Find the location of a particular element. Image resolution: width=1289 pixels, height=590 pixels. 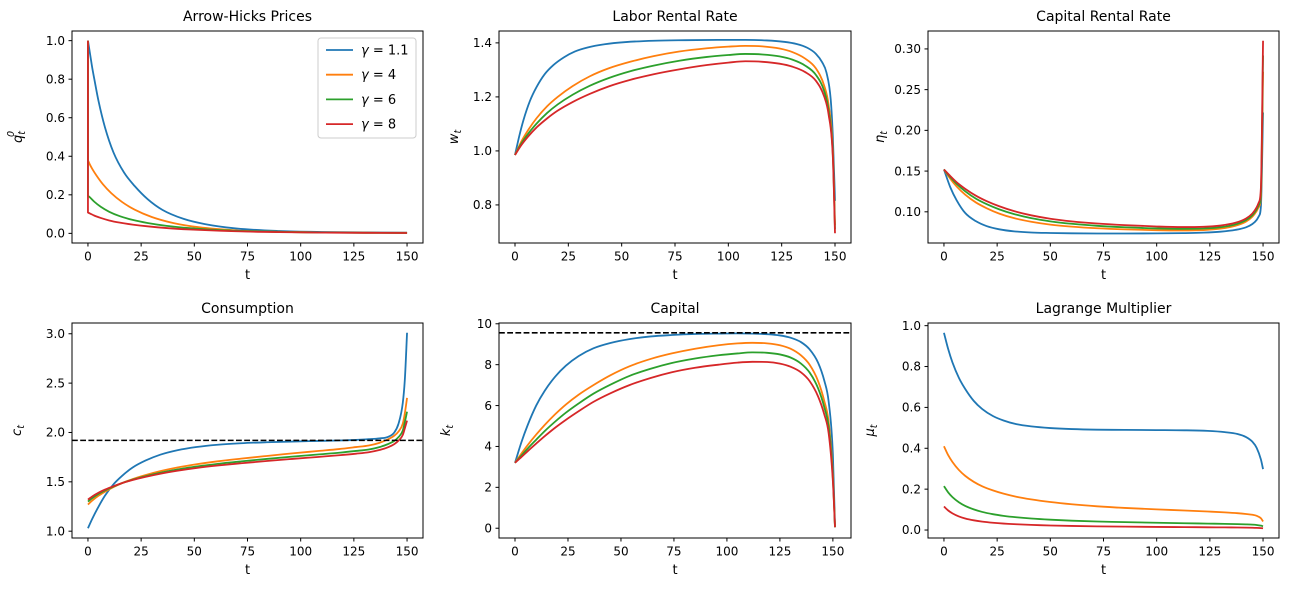

y-tick-label: 1.5 is located at coordinates (55, 482).